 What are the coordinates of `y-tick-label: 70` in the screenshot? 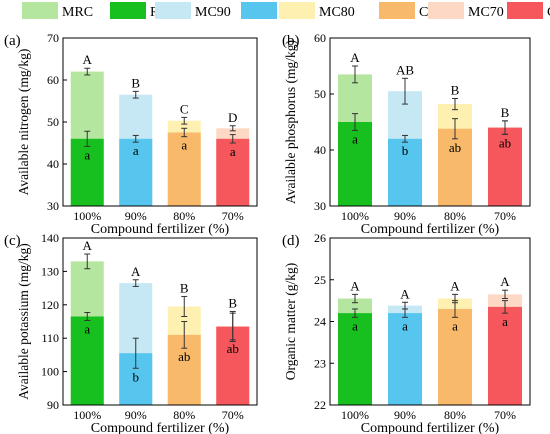 It's located at (53, 38).